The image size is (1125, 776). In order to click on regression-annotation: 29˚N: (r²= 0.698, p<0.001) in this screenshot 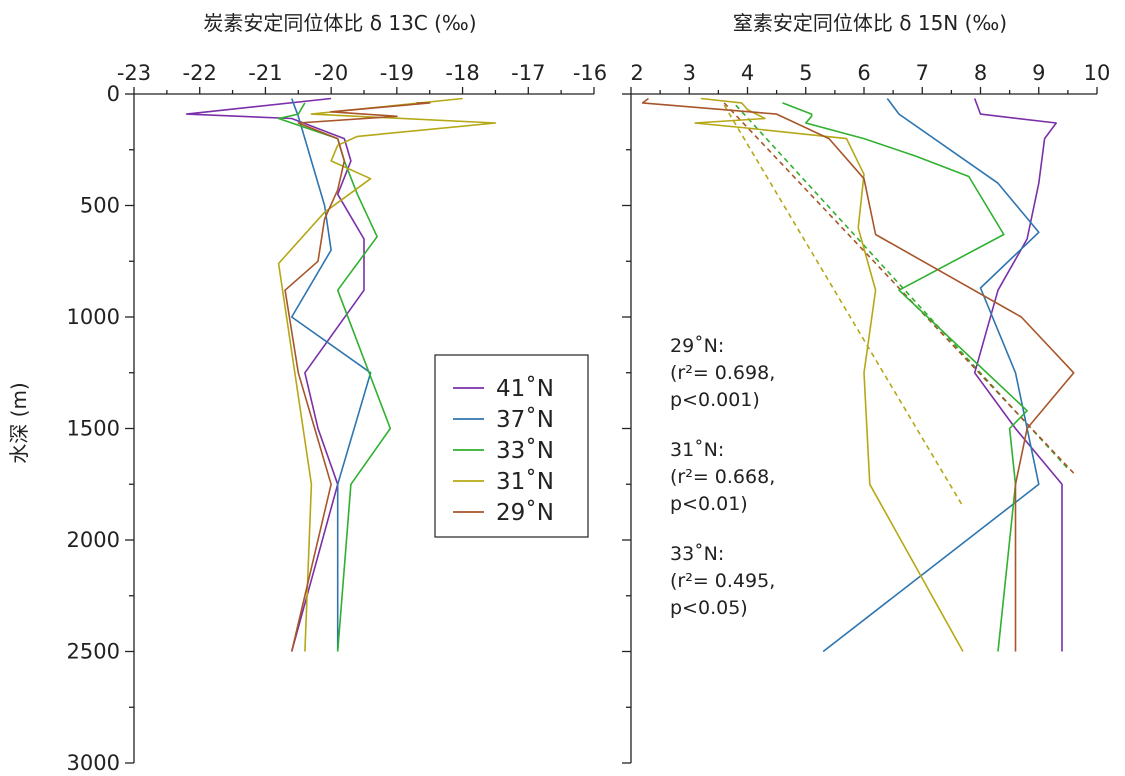, I will do `click(722, 373)`.